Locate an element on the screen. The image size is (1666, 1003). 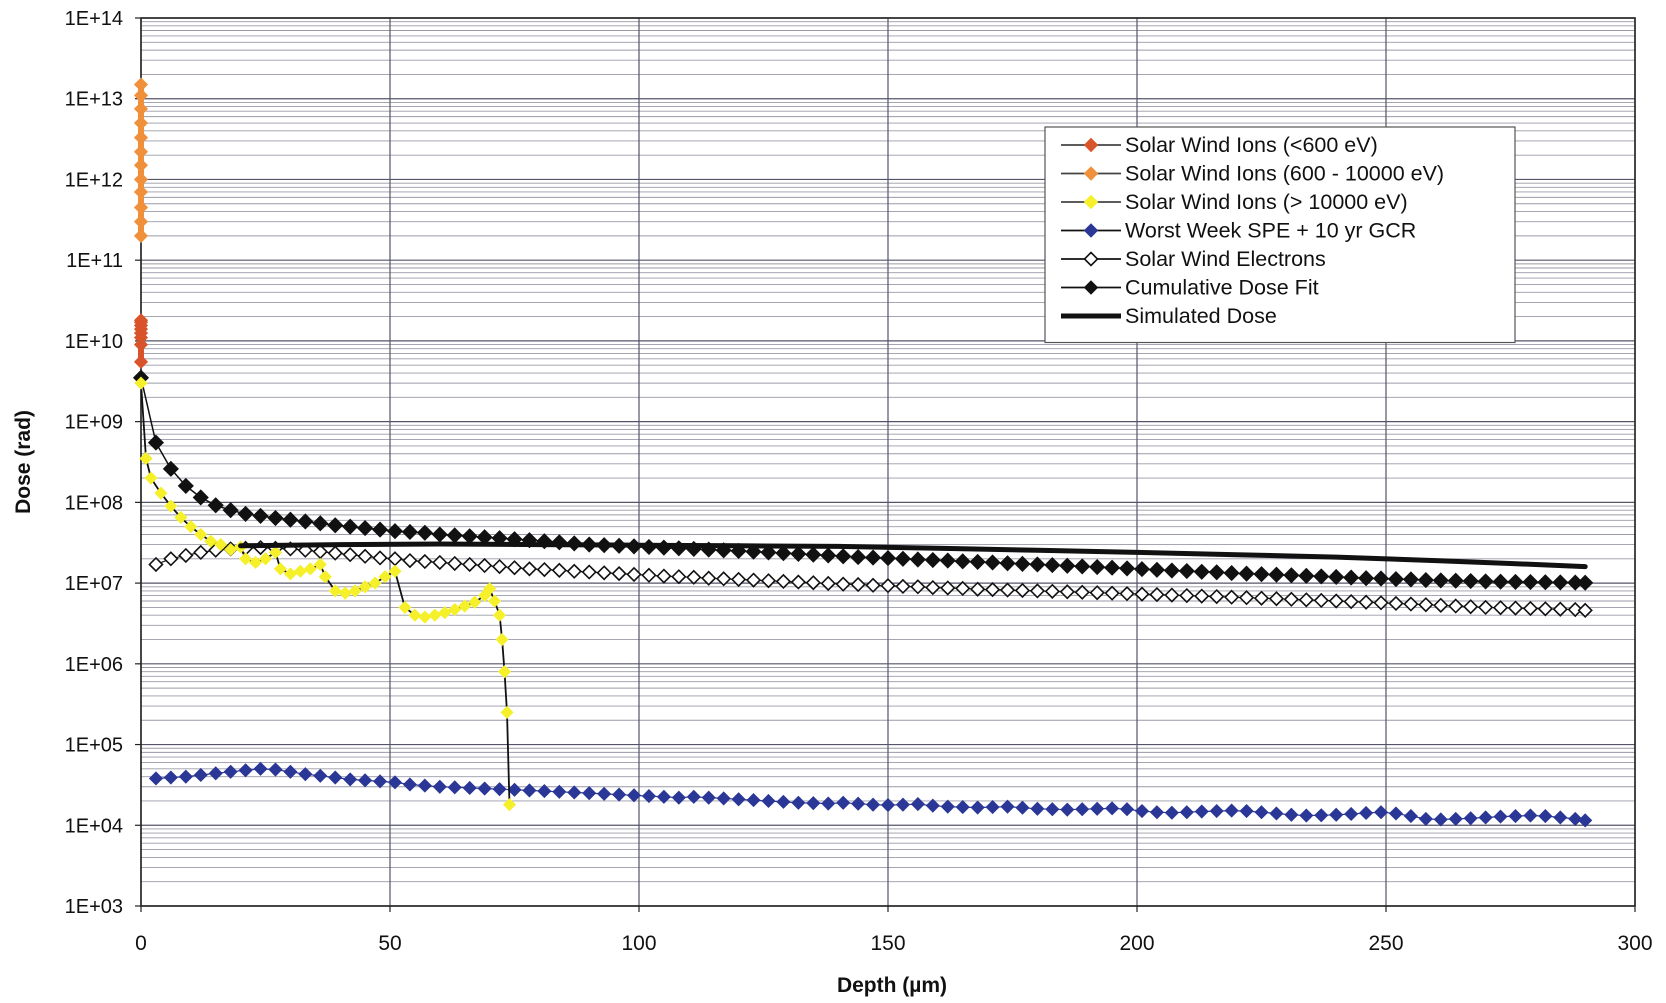
legend-label: Solar Wind Ions (600 - 10000 eV) is located at coordinates (1284, 174).